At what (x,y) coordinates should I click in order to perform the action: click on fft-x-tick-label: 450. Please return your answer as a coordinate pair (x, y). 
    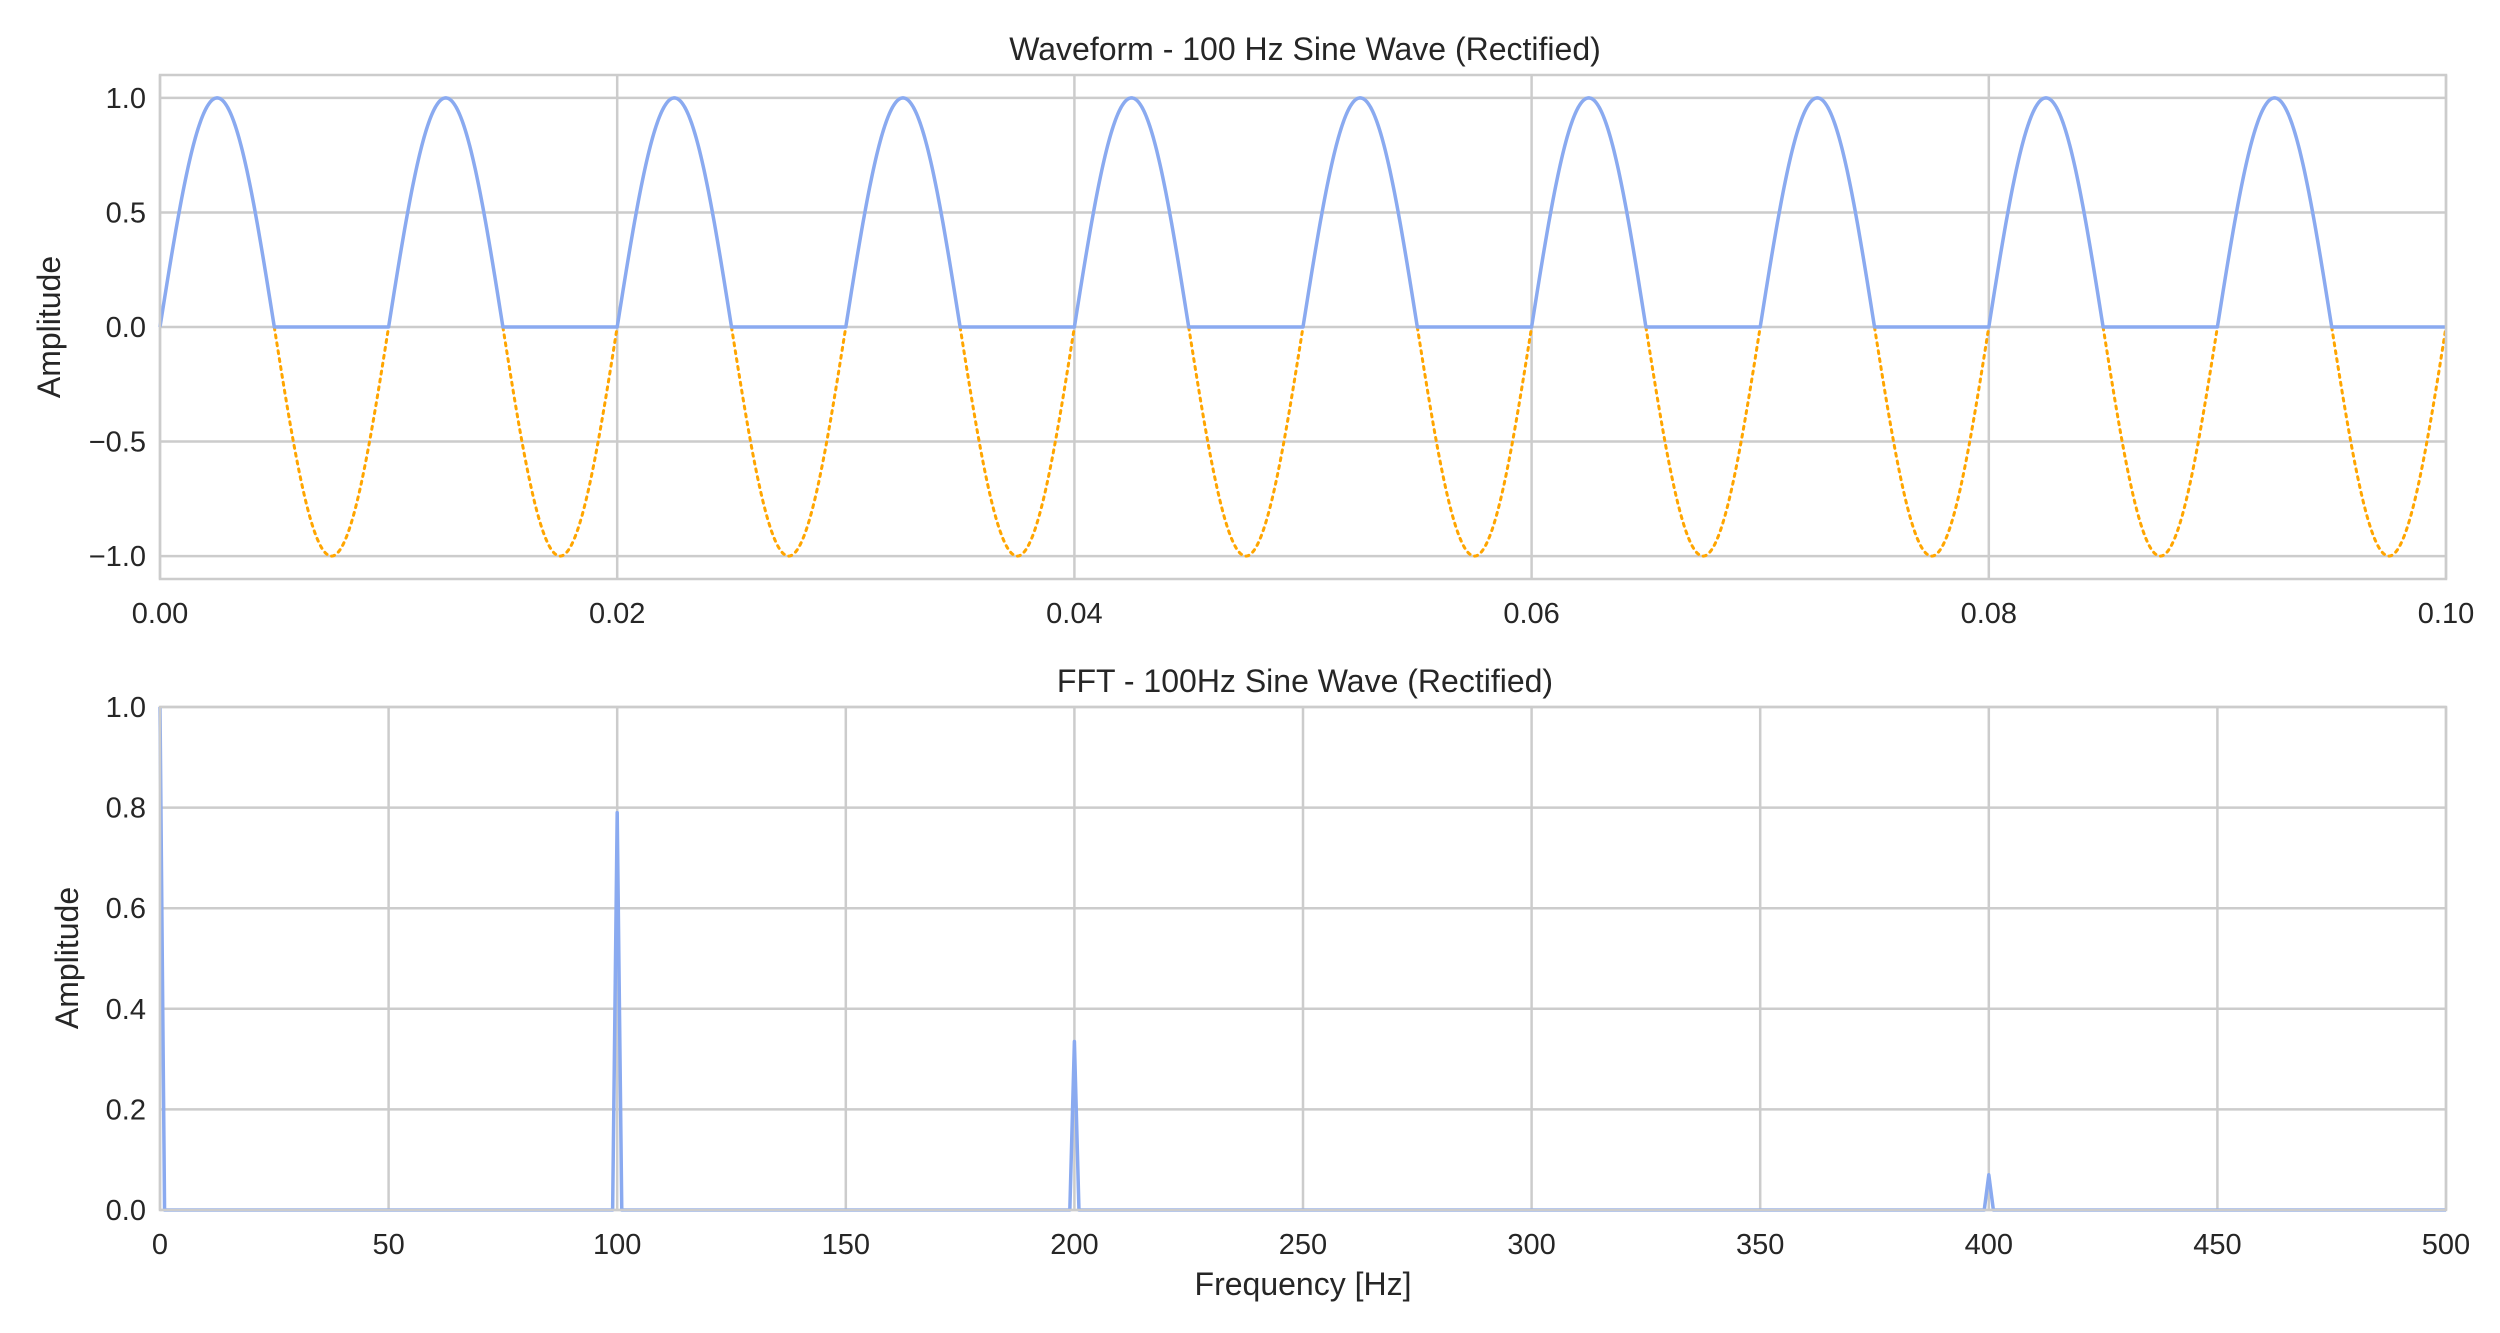
    Looking at the image, I should click on (2217, 1245).